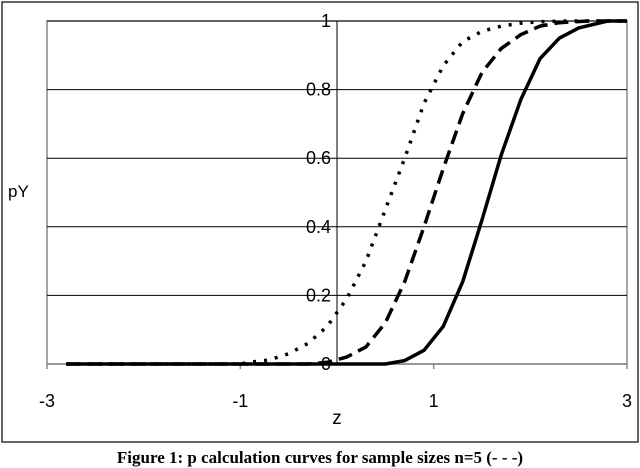  I want to click on x-axis-label: z, so click(337, 418).